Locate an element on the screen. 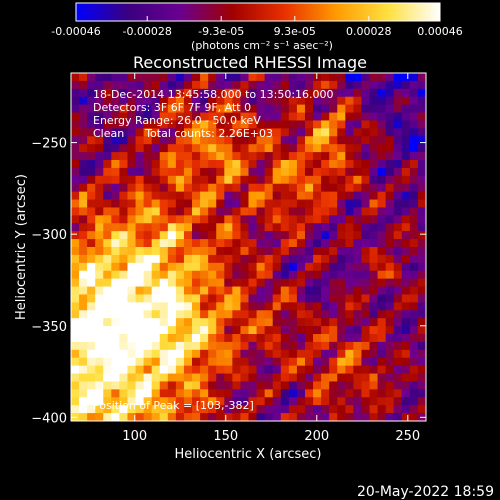 The height and width of the screenshot is (500, 500). y-tick-label: −350 is located at coordinates (49, 327).